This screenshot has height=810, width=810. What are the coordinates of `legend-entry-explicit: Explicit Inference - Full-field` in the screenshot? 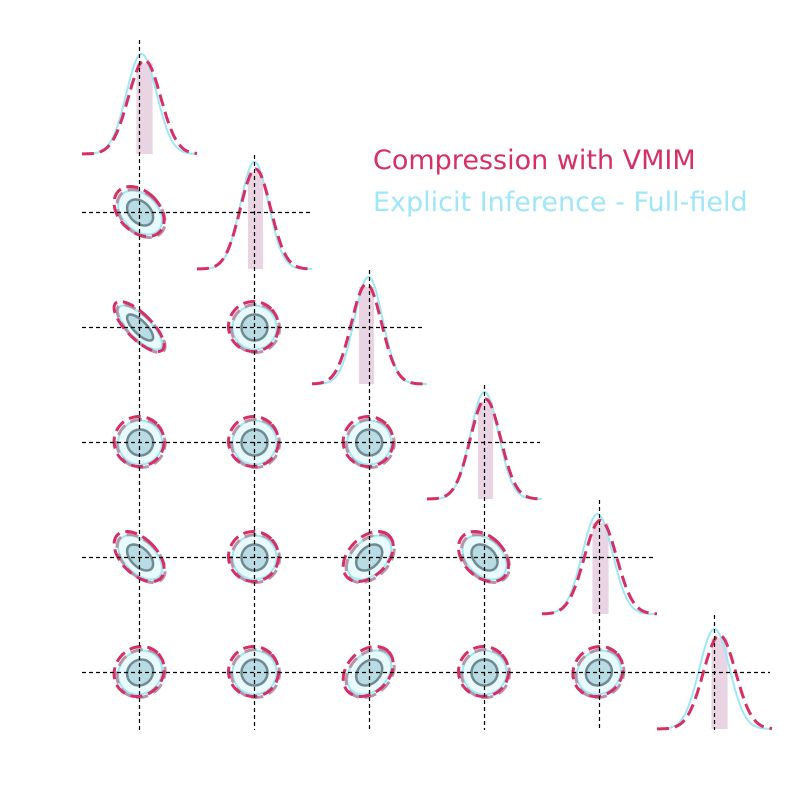 It's located at (560, 202).